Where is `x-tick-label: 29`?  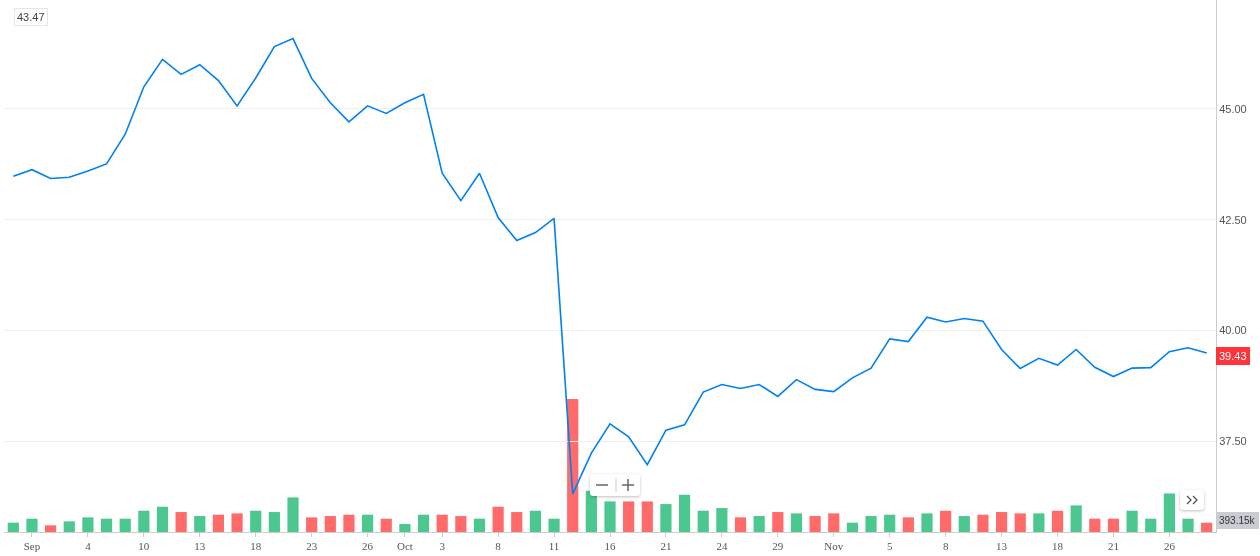
x-tick-label: 29 is located at coordinates (778, 546).